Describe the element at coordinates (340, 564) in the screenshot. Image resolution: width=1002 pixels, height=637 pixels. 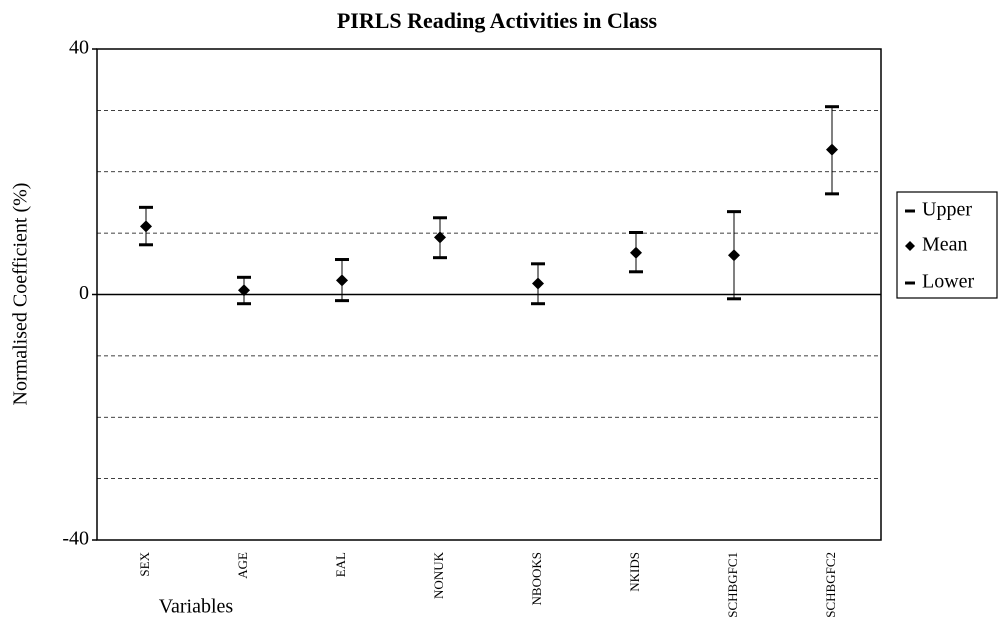
I see `x-tick-label: EAL` at that location.